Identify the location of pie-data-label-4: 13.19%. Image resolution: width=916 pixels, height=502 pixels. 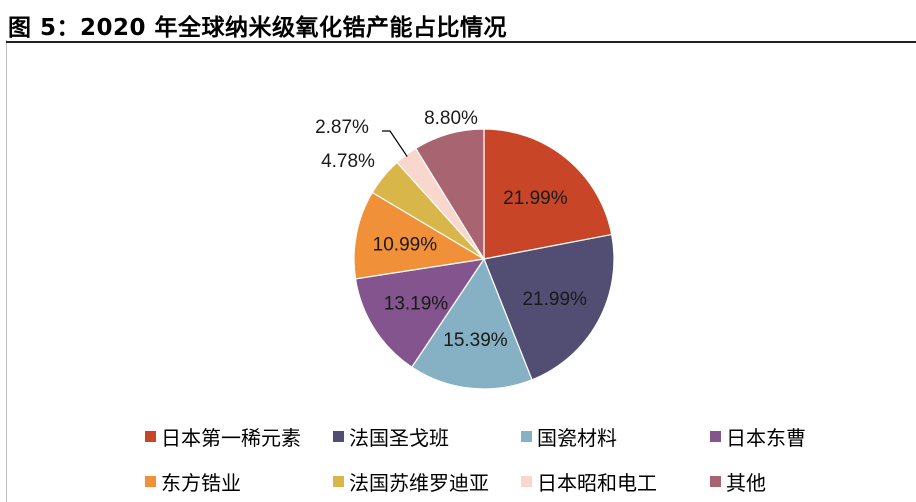
(416, 303).